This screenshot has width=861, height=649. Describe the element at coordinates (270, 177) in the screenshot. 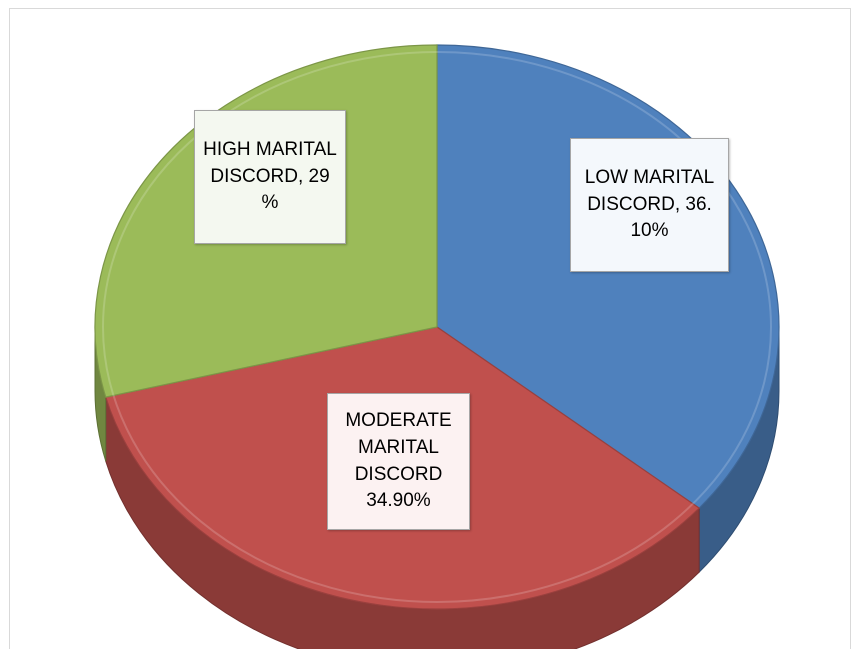

I see `data-label-high: HIGH MARITAL DISCORD, 29 %` at that location.